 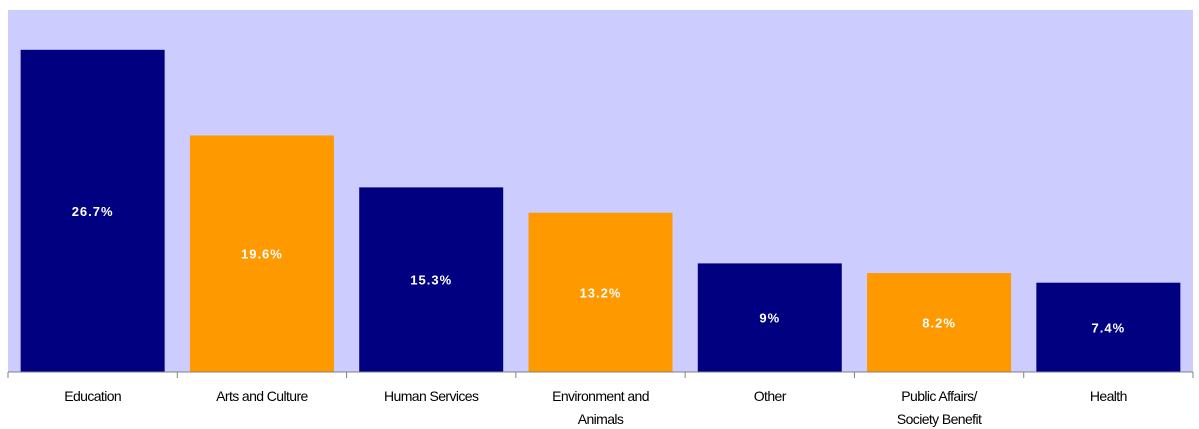 What do you see at coordinates (92, 396) in the screenshot?
I see `category-label: Education` at bounding box center [92, 396].